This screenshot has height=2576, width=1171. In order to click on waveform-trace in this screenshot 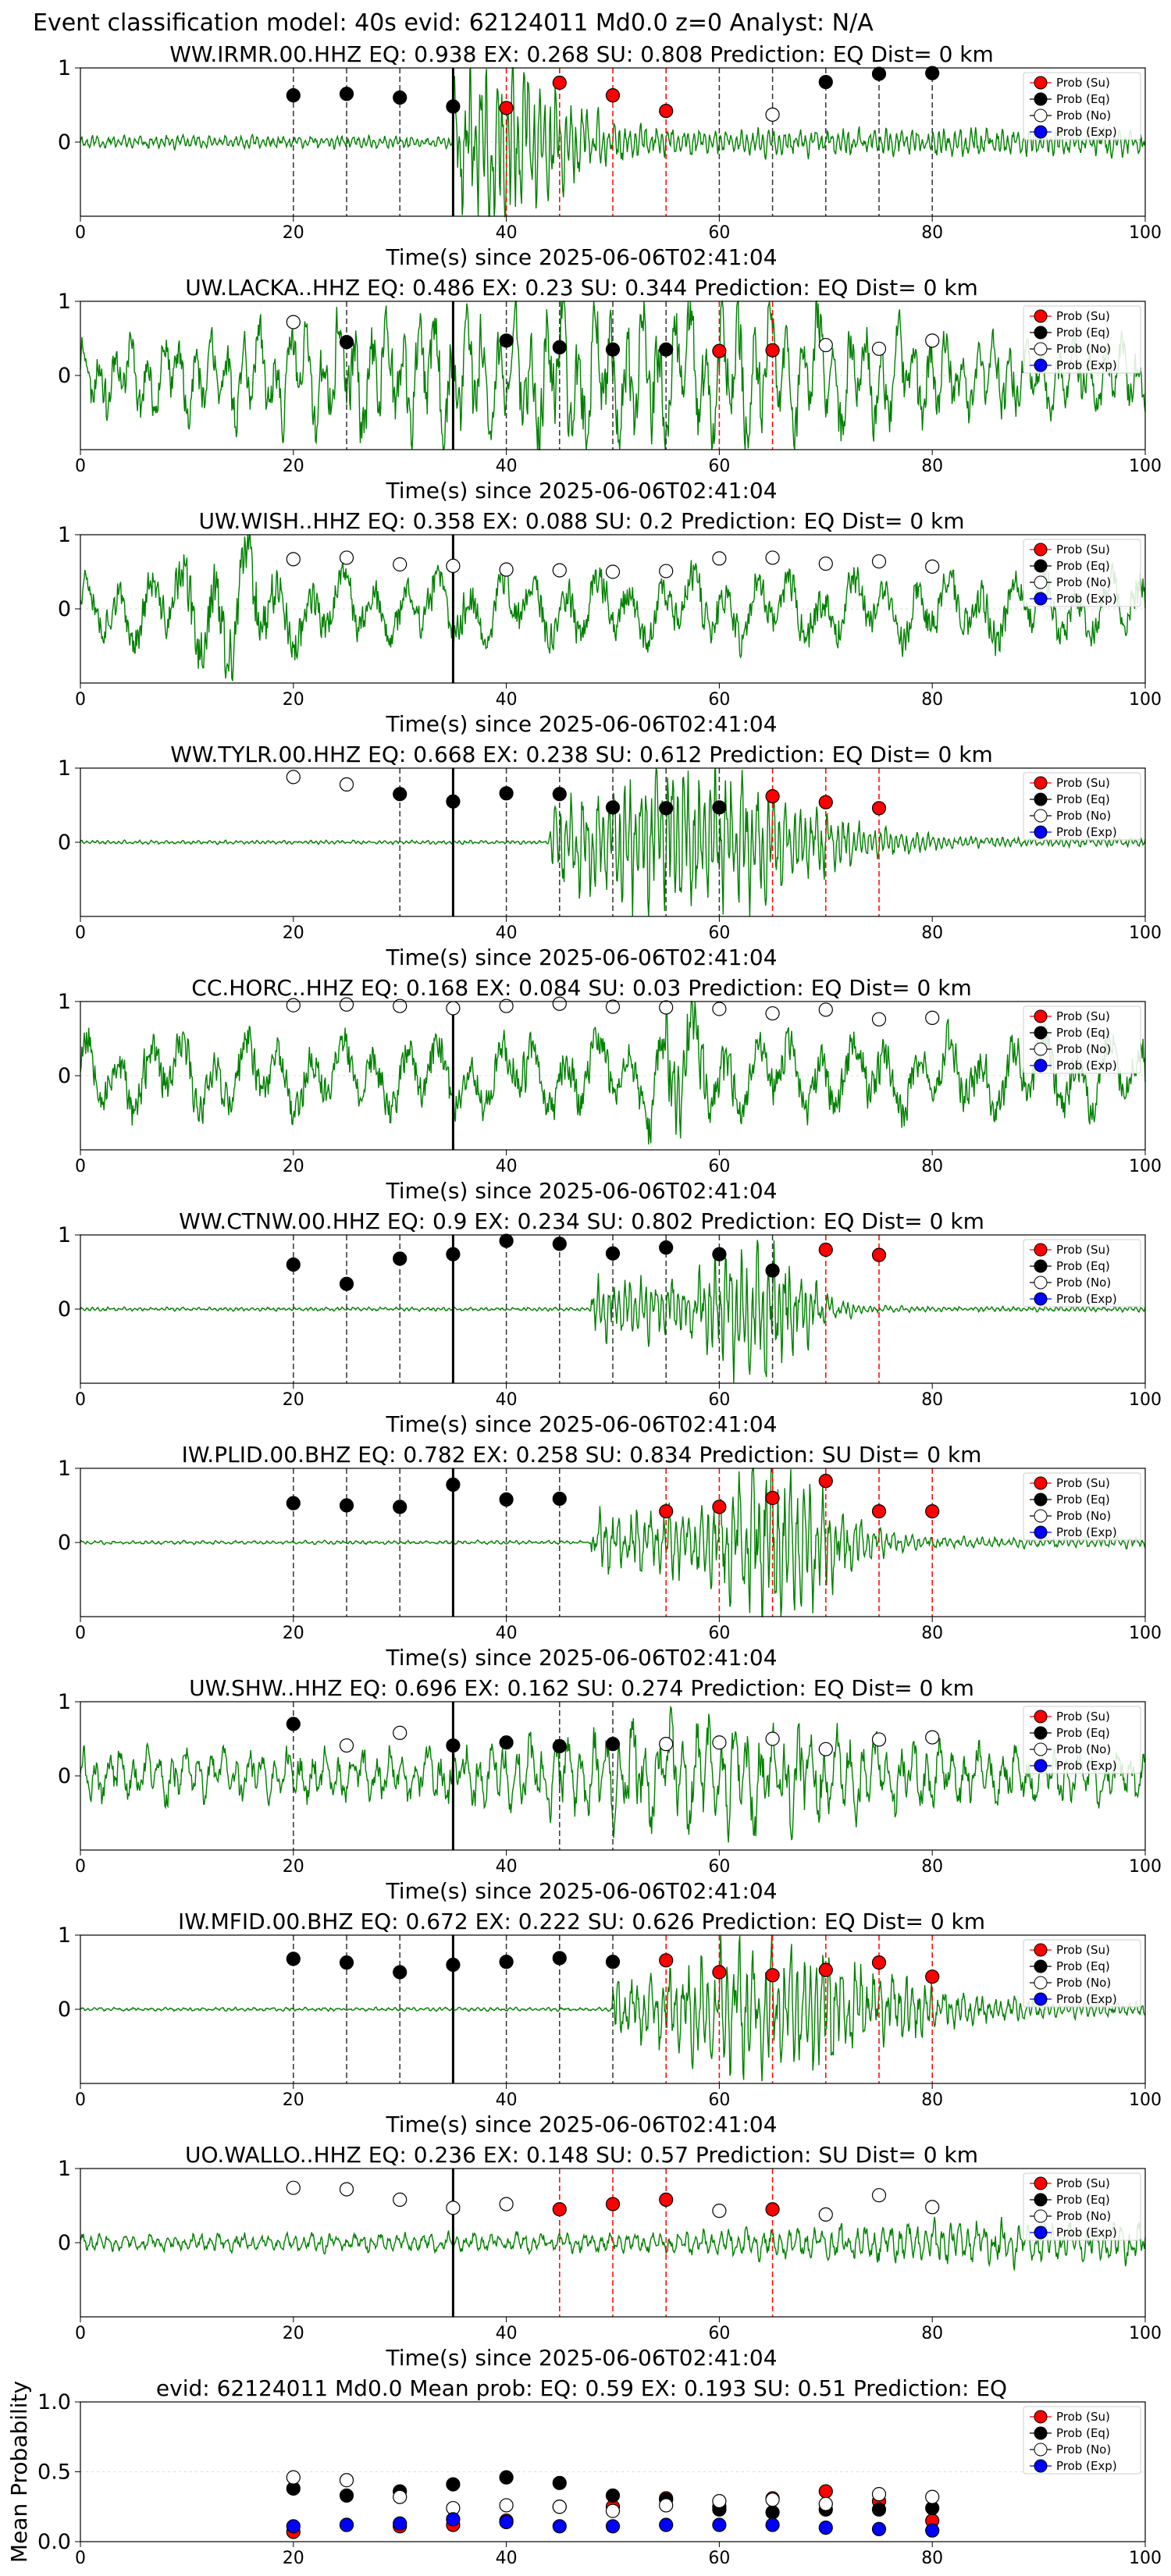, I will do `click(613, 1542)`.